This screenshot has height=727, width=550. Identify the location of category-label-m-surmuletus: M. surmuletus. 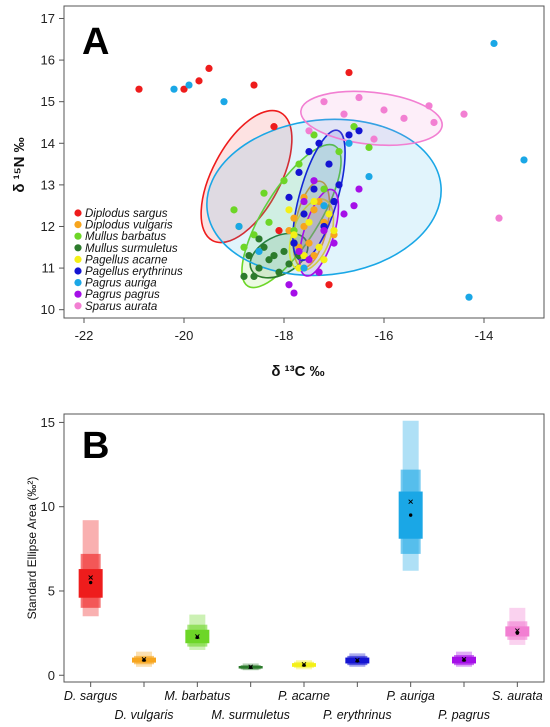
(250, 715).